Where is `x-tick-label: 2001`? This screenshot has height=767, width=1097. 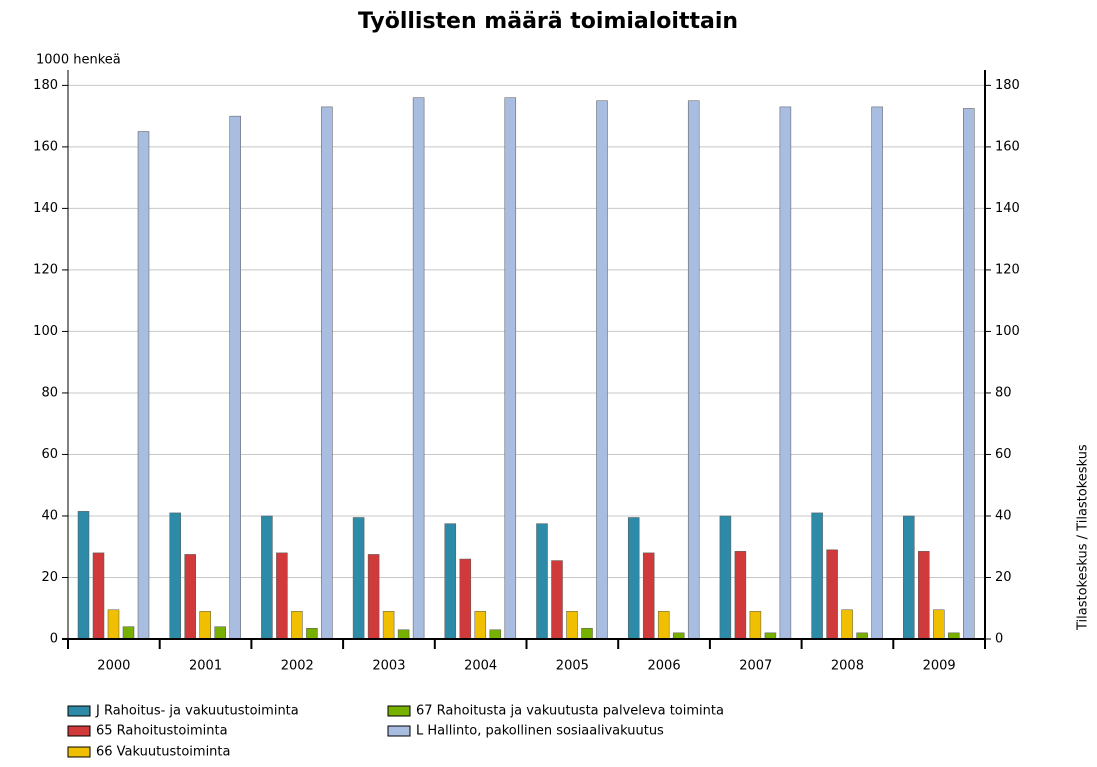
x-tick-label: 2001 is located at coordinates (205, 666).